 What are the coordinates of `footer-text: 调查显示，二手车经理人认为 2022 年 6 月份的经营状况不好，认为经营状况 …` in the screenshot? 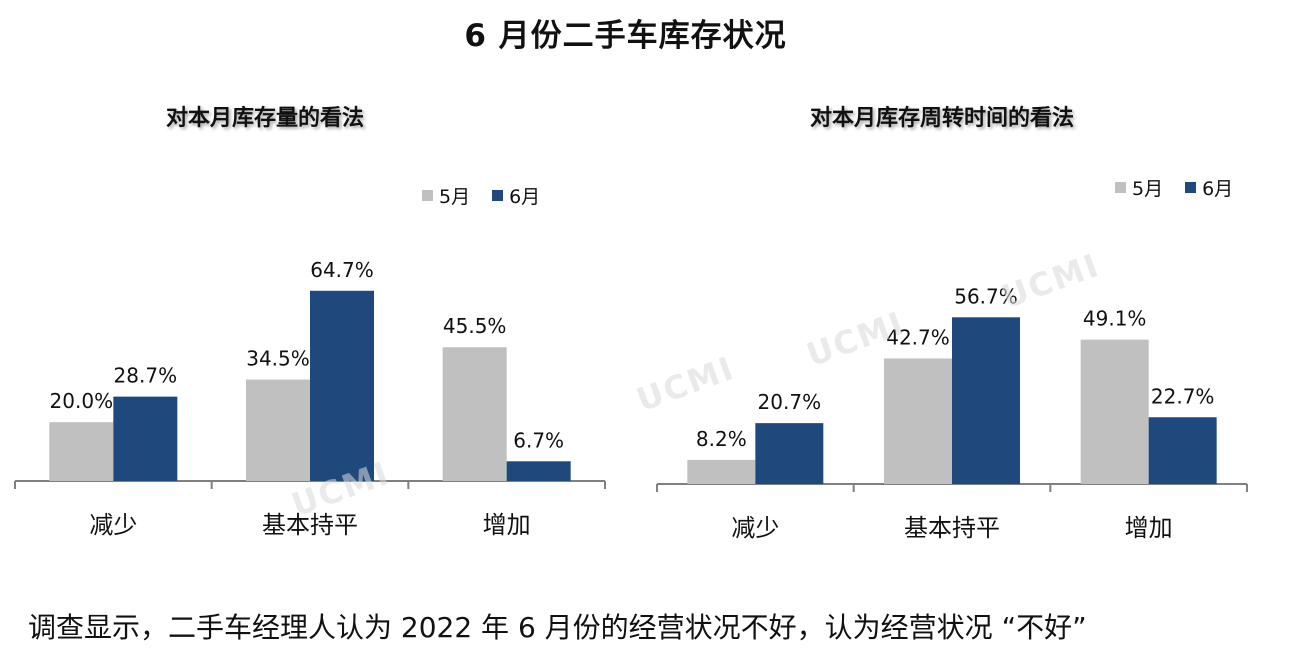 It's located at (557, 627).